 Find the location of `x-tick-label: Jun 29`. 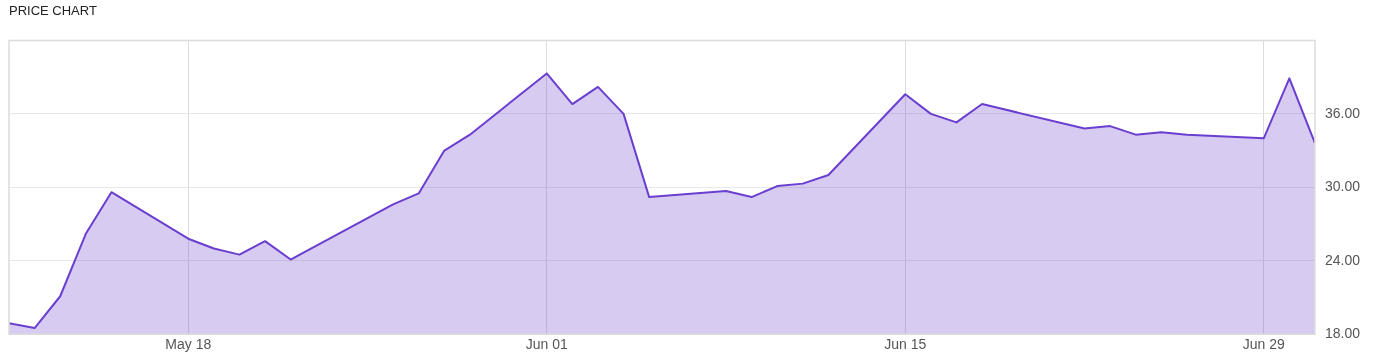

x-tick-label: Jun 29 is located at coordinates (1263, 344).